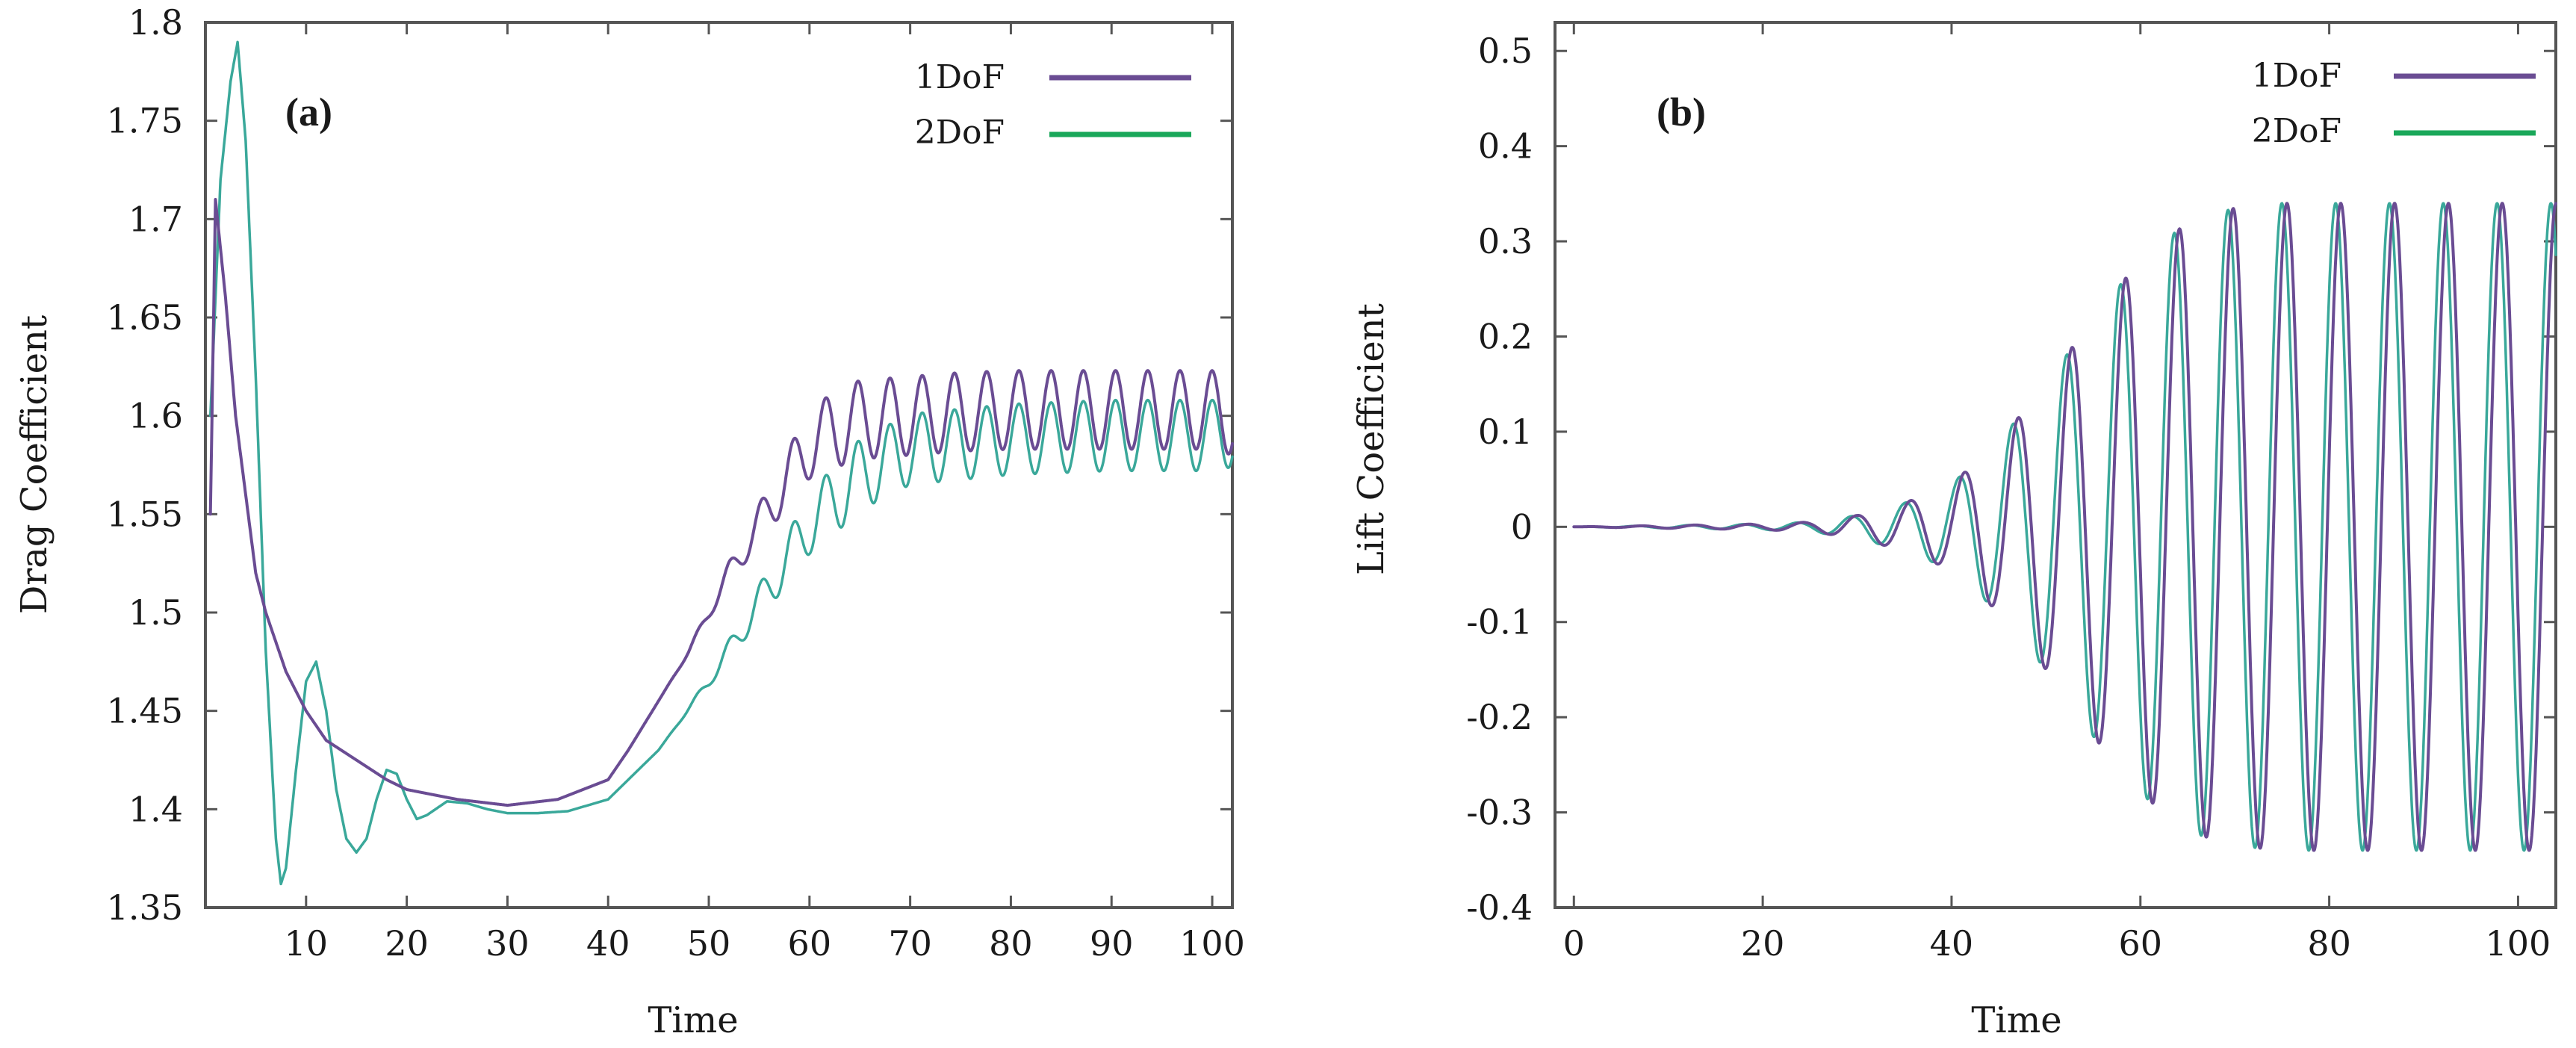 The image size is (2576, 1048). I want to click on x-tick-label-a: 100, so click(1212, 943).